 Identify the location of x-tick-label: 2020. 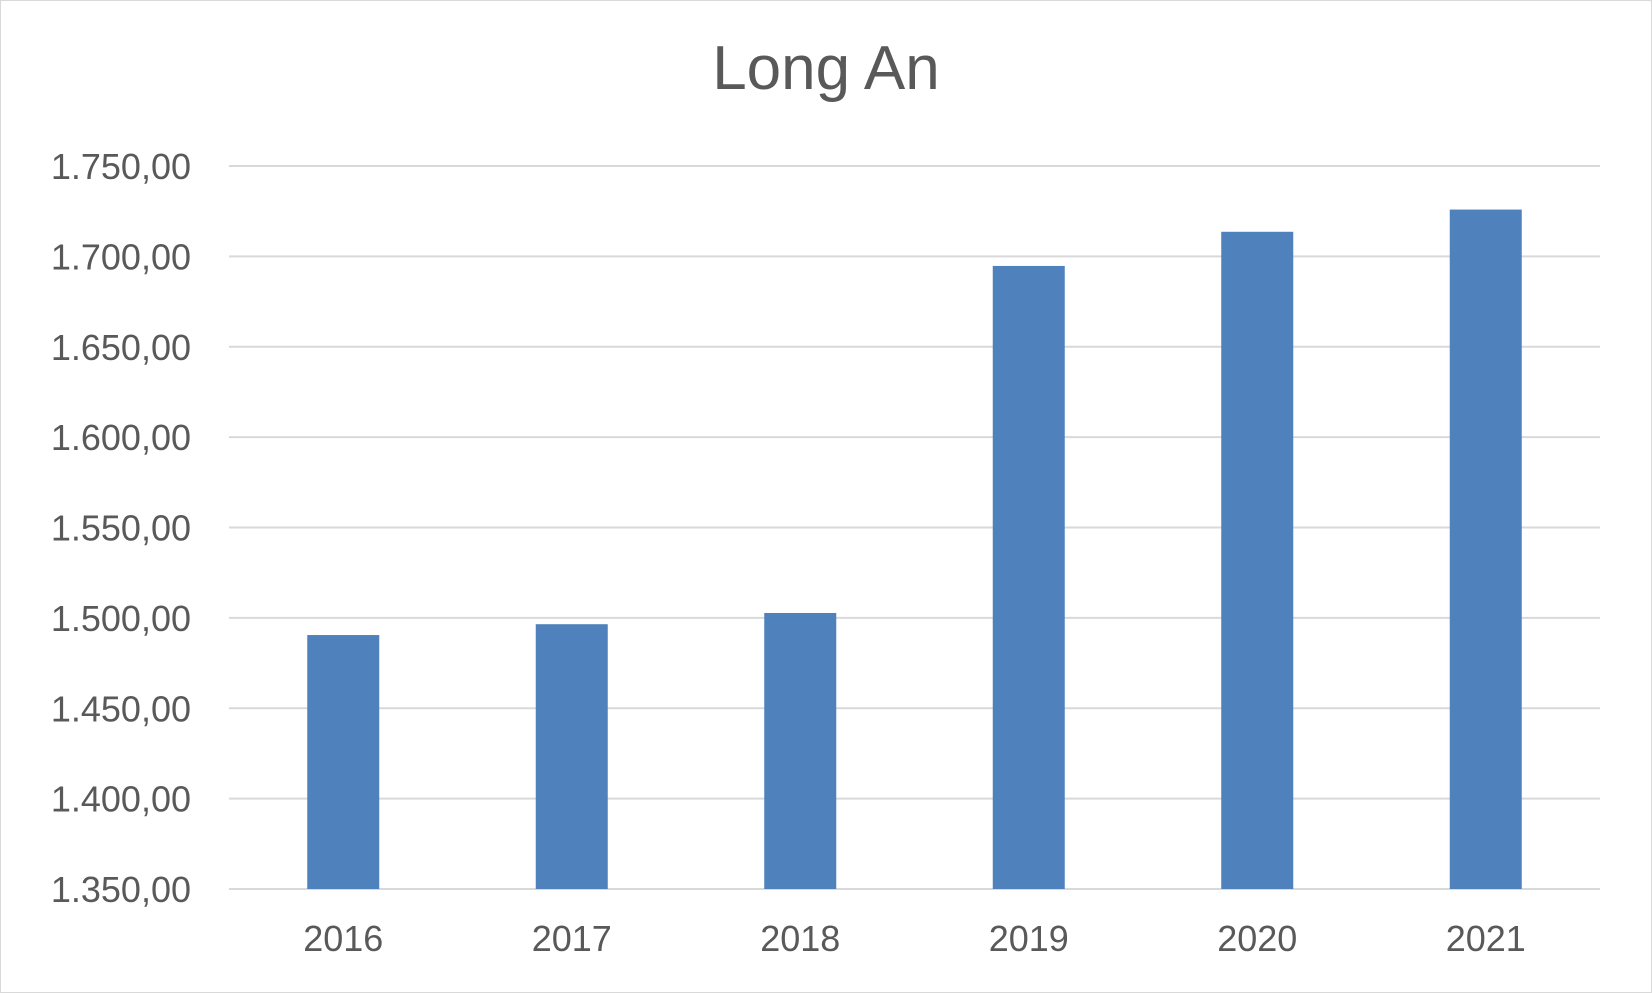
(1257, 938).